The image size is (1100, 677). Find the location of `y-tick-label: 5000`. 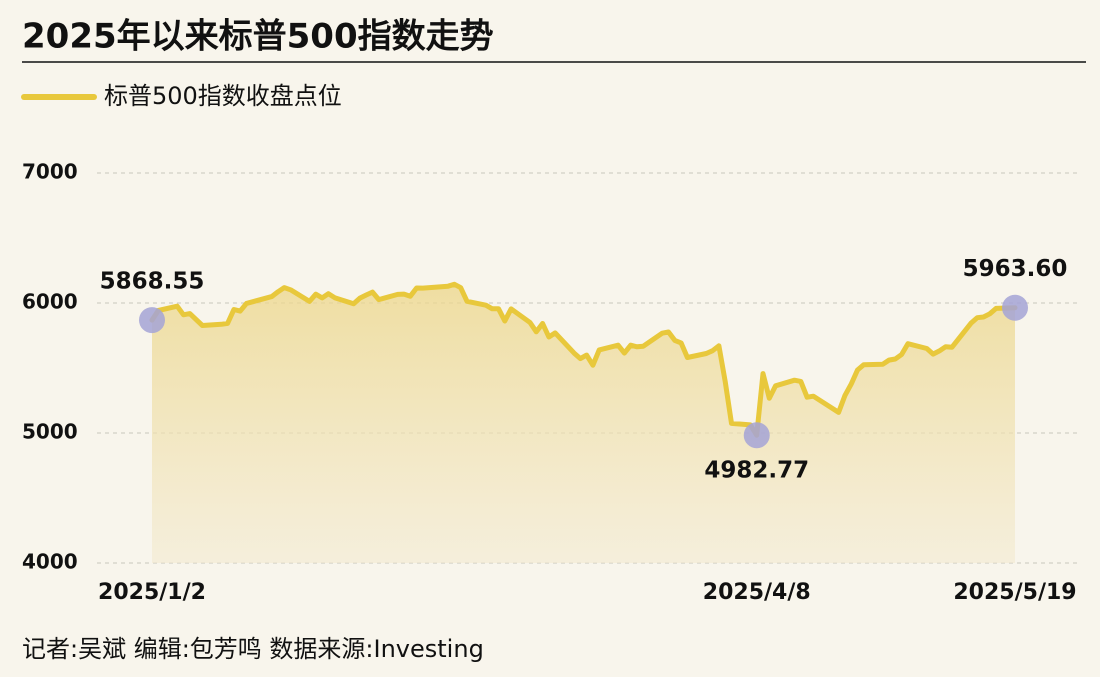

y-tick-label: 5000 is located at coordinates (50, 432).